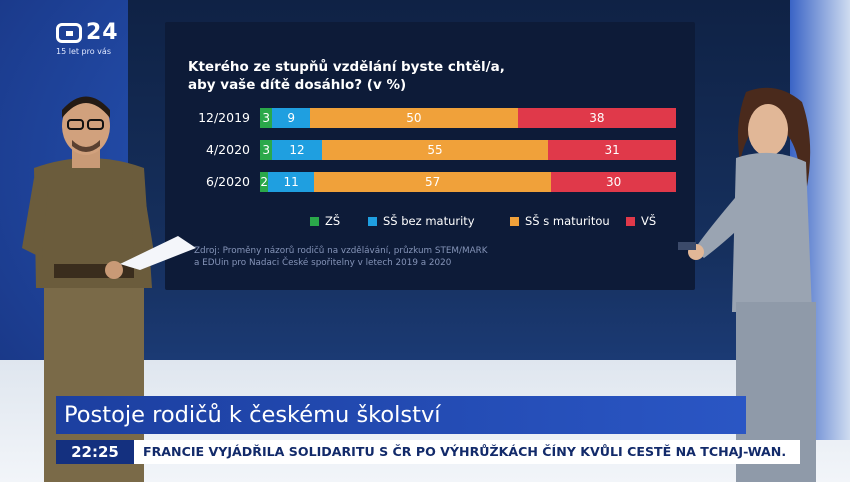 The height and width of the screenshot is (482, 850). I want to click on bar-segment: 2, so click(264, 182).